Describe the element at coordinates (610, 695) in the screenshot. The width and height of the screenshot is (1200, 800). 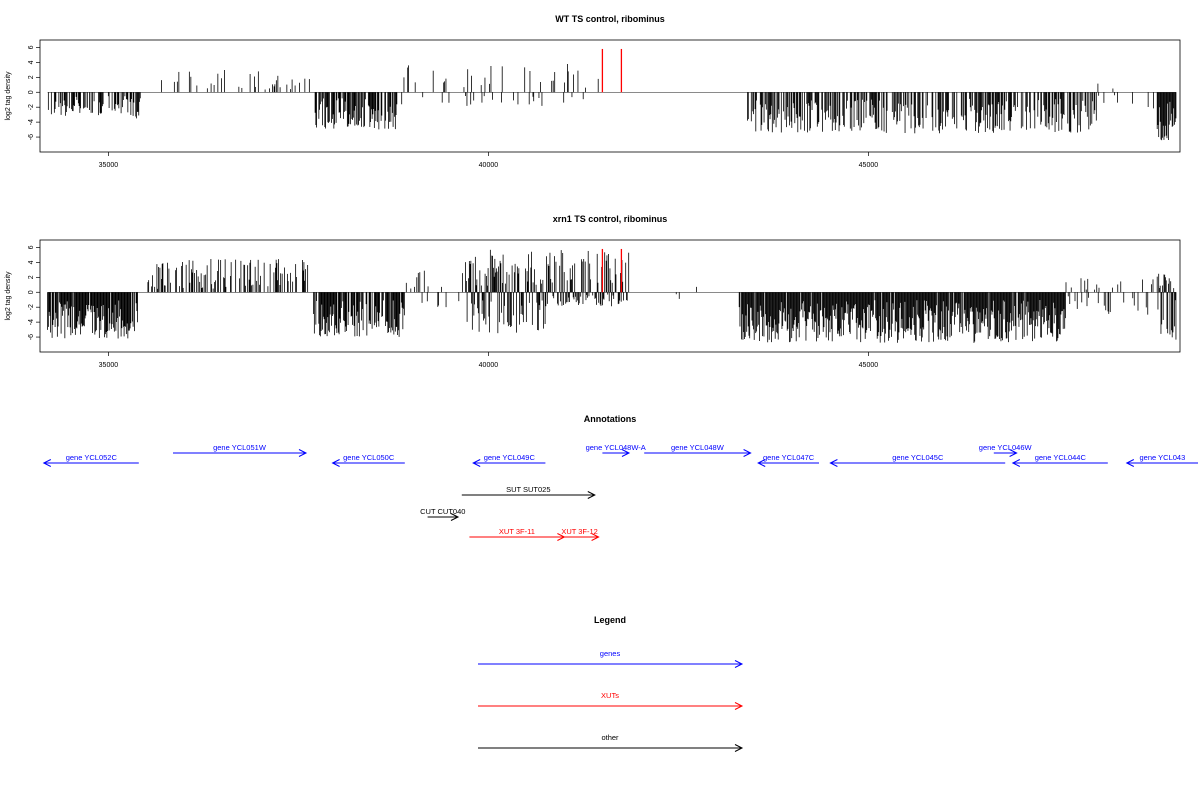
I see `legend-item-label: XUTs` at that location.